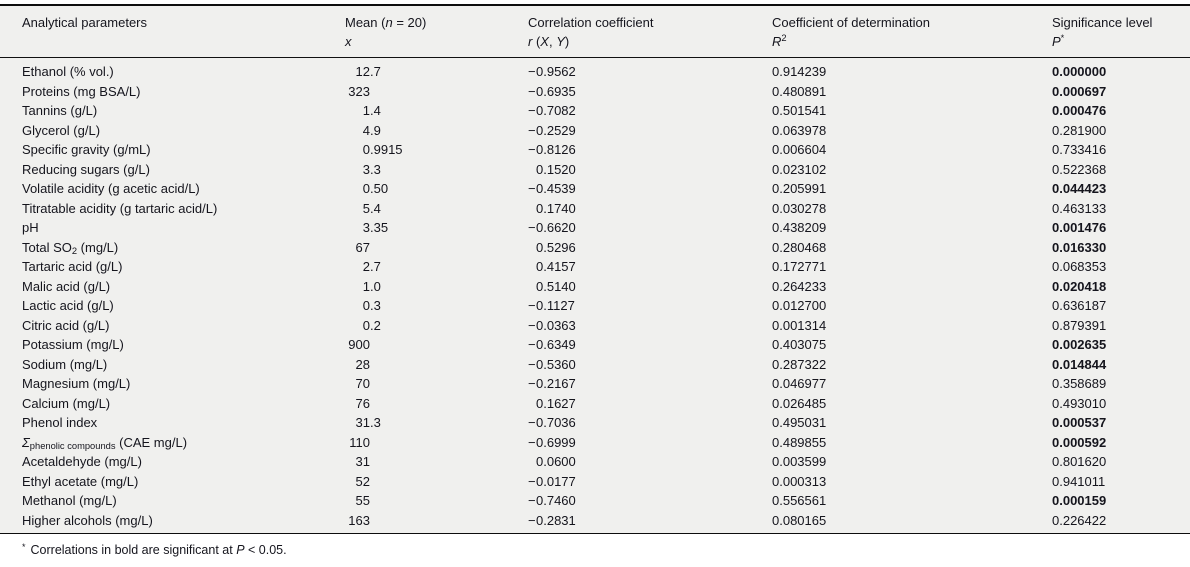 The height and width of the screenshot is (567, 1190). What do you see at coordinates (1121, 32) in the screenshot?
I see `col-header-significance-level: Significance level P*` at bounding box center [1121, 32].